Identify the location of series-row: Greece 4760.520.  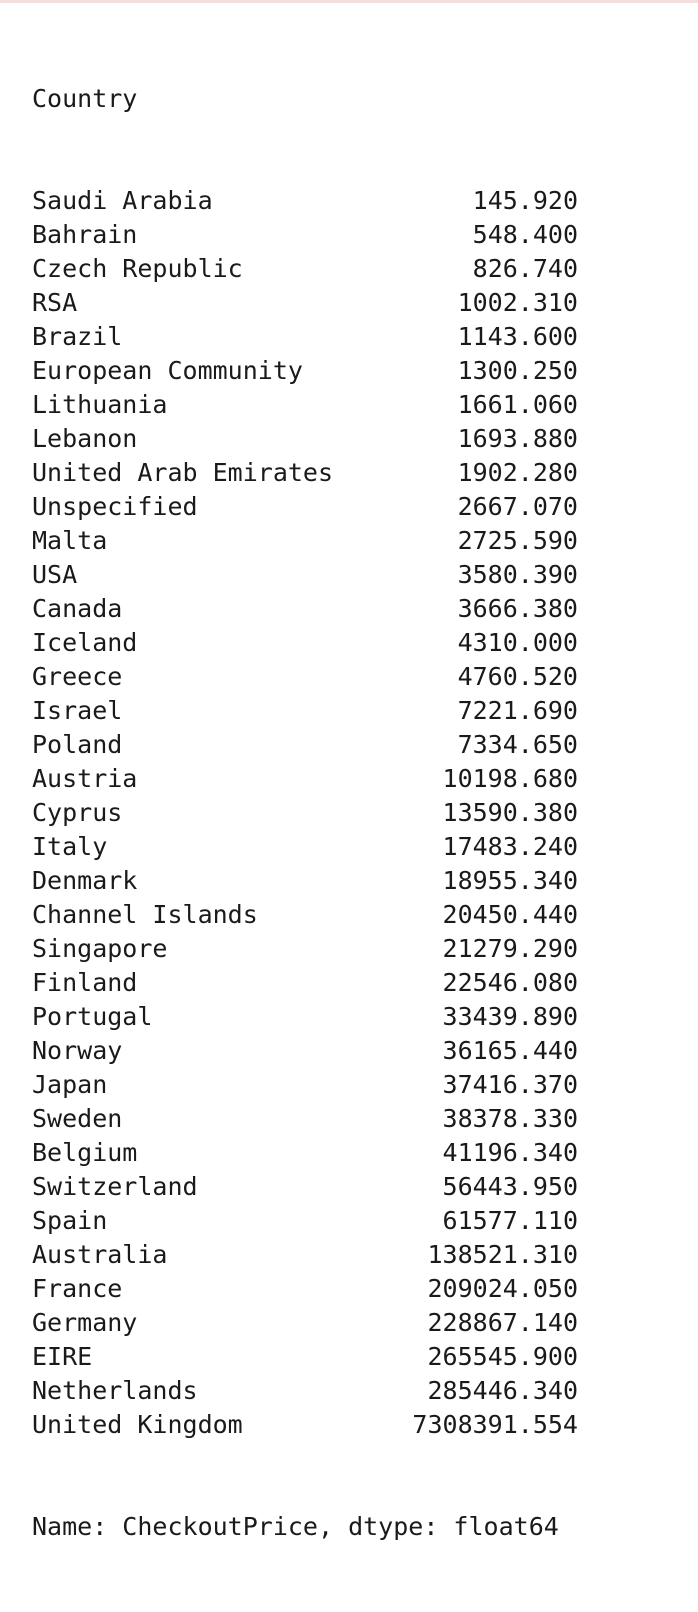
(312, 677).